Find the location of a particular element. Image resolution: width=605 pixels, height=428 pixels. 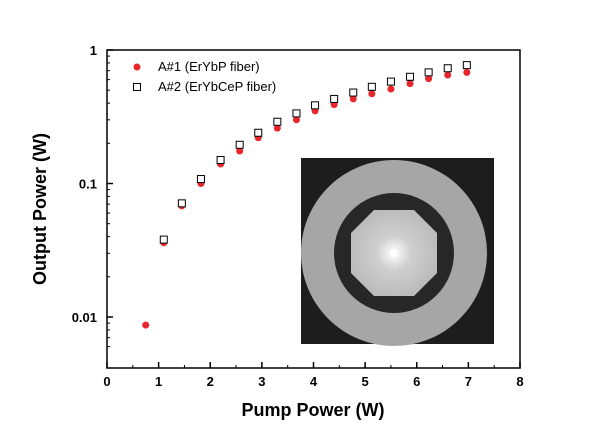

x-tick-label: 3 is located at coordinates (261, 381).